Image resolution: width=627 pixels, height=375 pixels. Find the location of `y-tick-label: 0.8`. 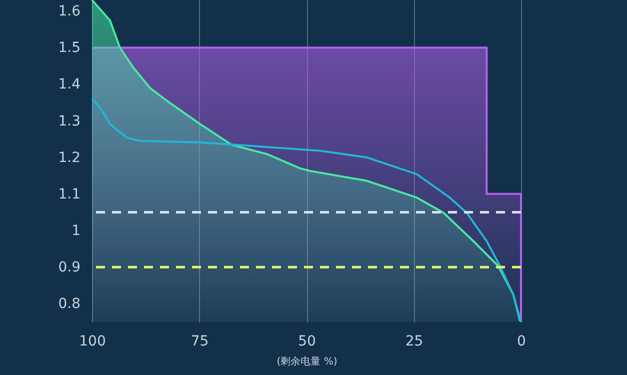

y-tick-label: 0.8 is located at coordinates (69, 304).